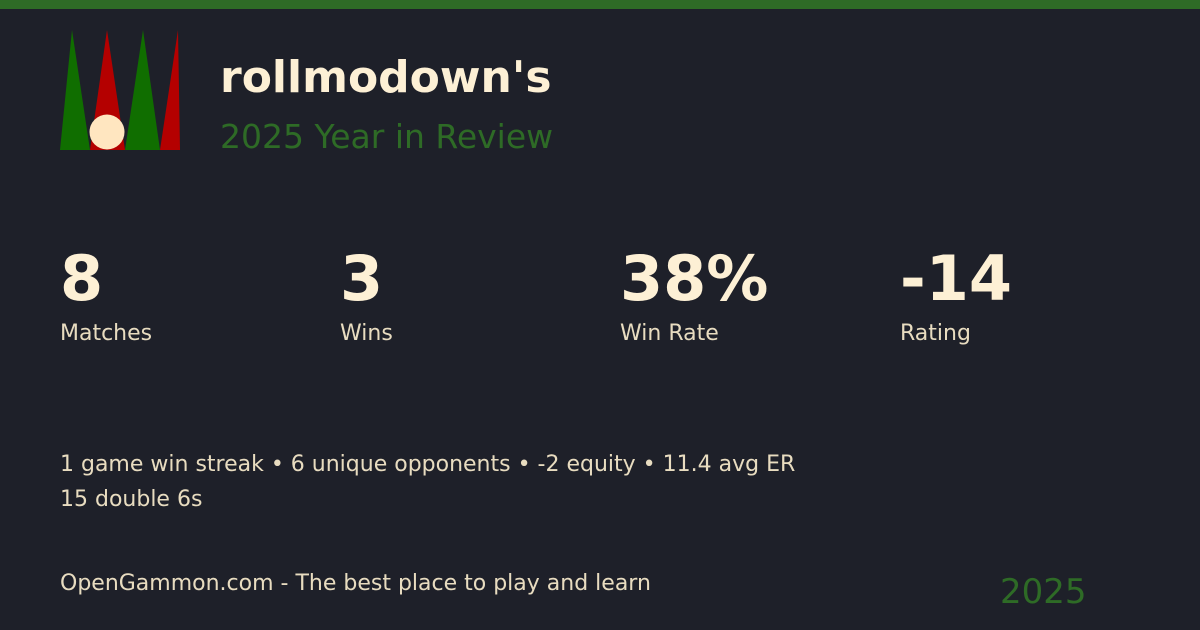 This screenshot has width=1200, height=630. I want to click on details-line-2: 15 double 6s, so click(131, 499).